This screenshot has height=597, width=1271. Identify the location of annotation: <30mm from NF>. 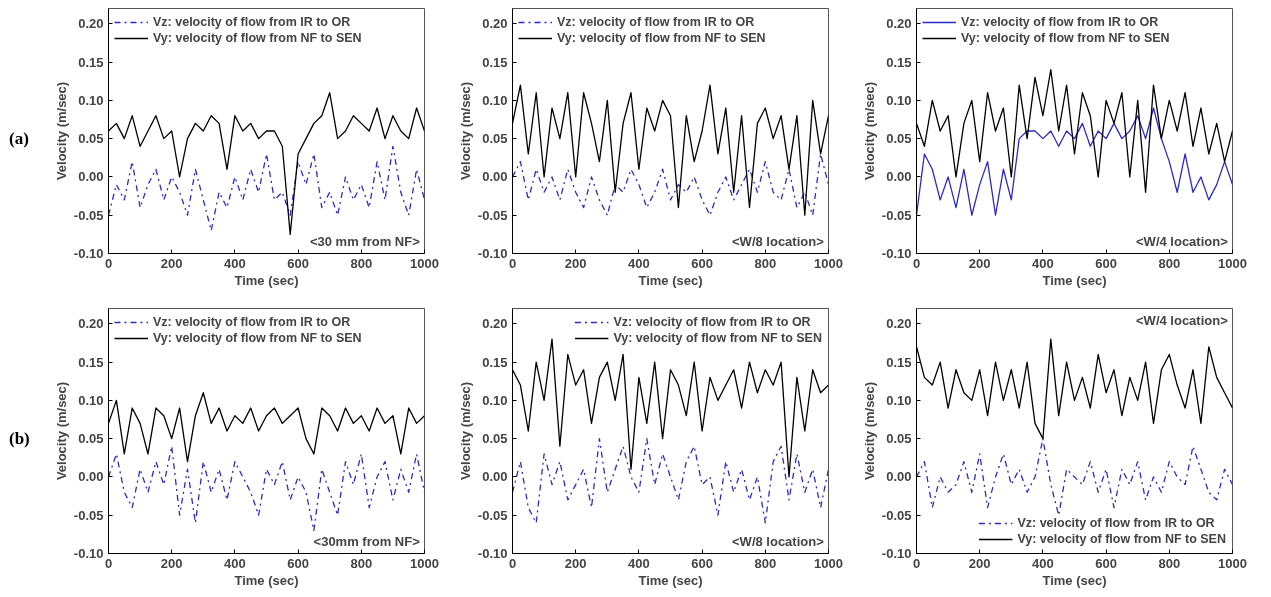
(367, 541).